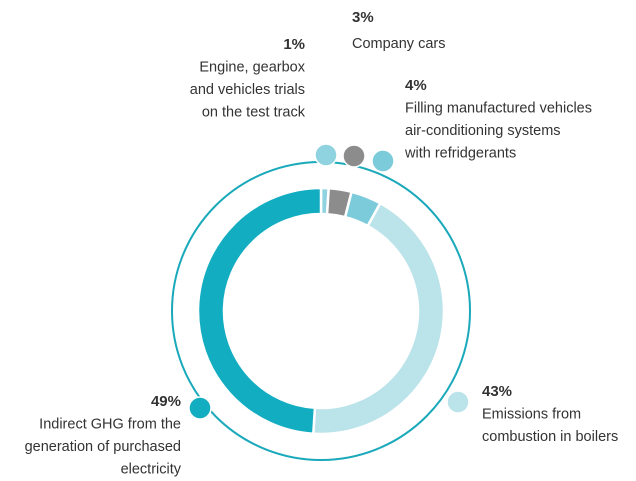 The height and width of the screenshot is (481, 636). Describe the element at coordinates (110, 424) in the screenshot. I see `category-label: Indirect GHG from the` at that location.